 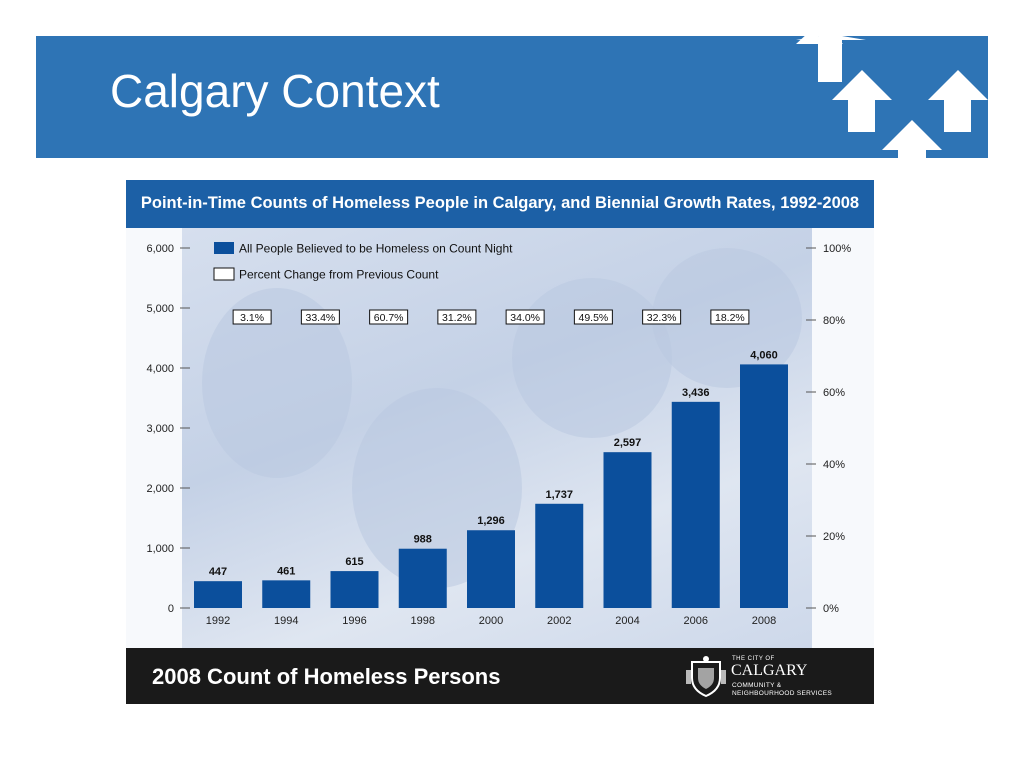 I want to click on decorative-arrows, so click(x=892, y=97).